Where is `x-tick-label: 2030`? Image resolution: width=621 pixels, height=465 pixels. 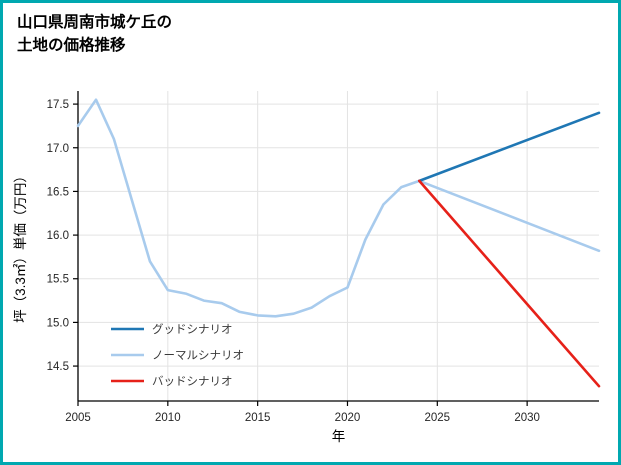 x-tick-label: 2030 is located at coordinates (527, 418).